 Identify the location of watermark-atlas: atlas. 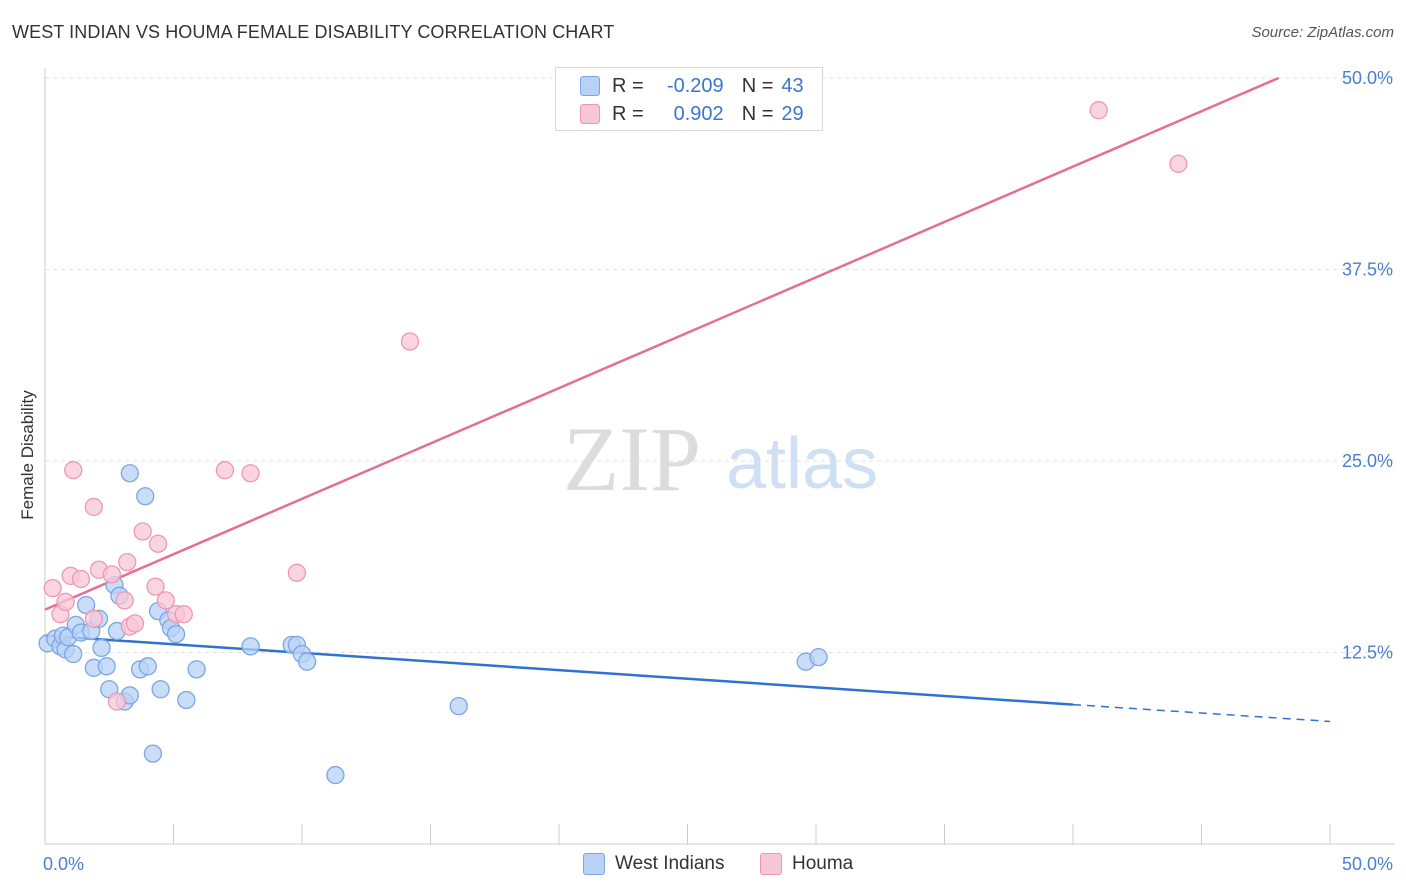
(802, 464).